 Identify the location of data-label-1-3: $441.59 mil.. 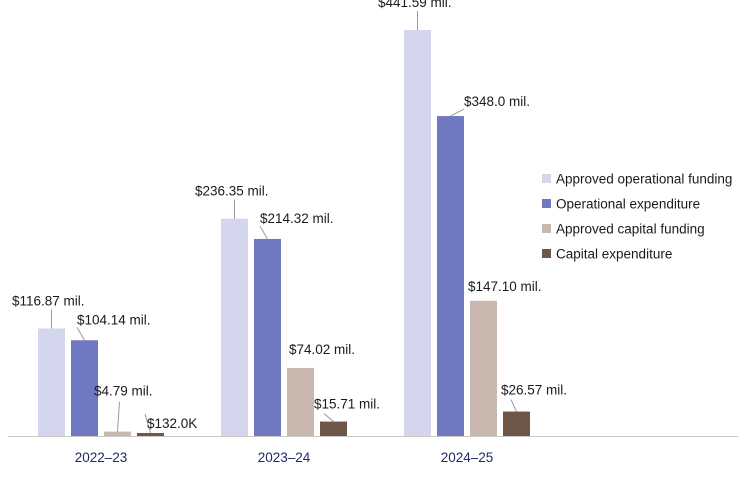
(415, 5).